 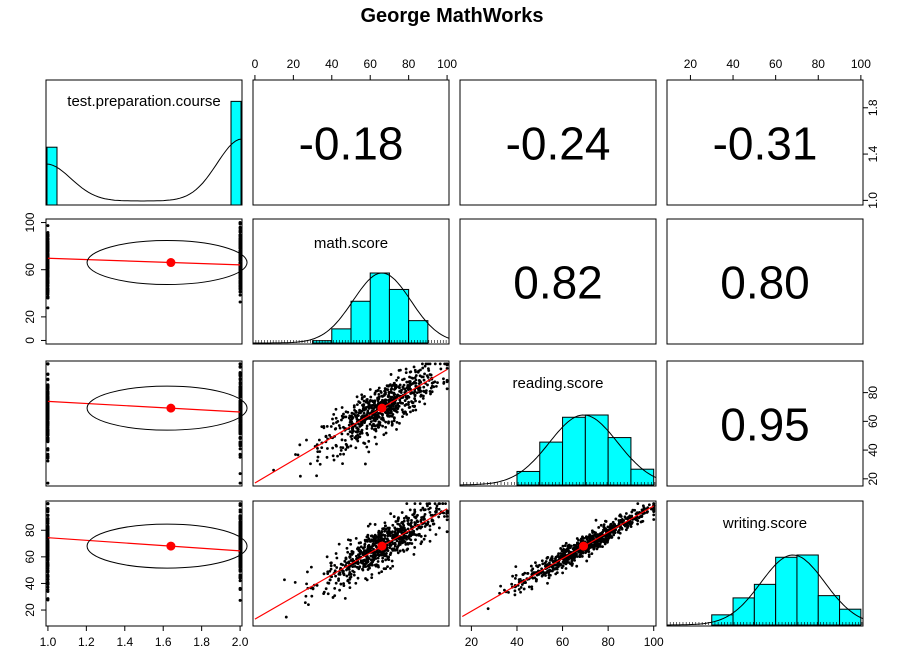 What do you see at coordinates (144, 423) in the screenshot?
I see `panel-frame-r2c0` at bounding box center [144, 423].